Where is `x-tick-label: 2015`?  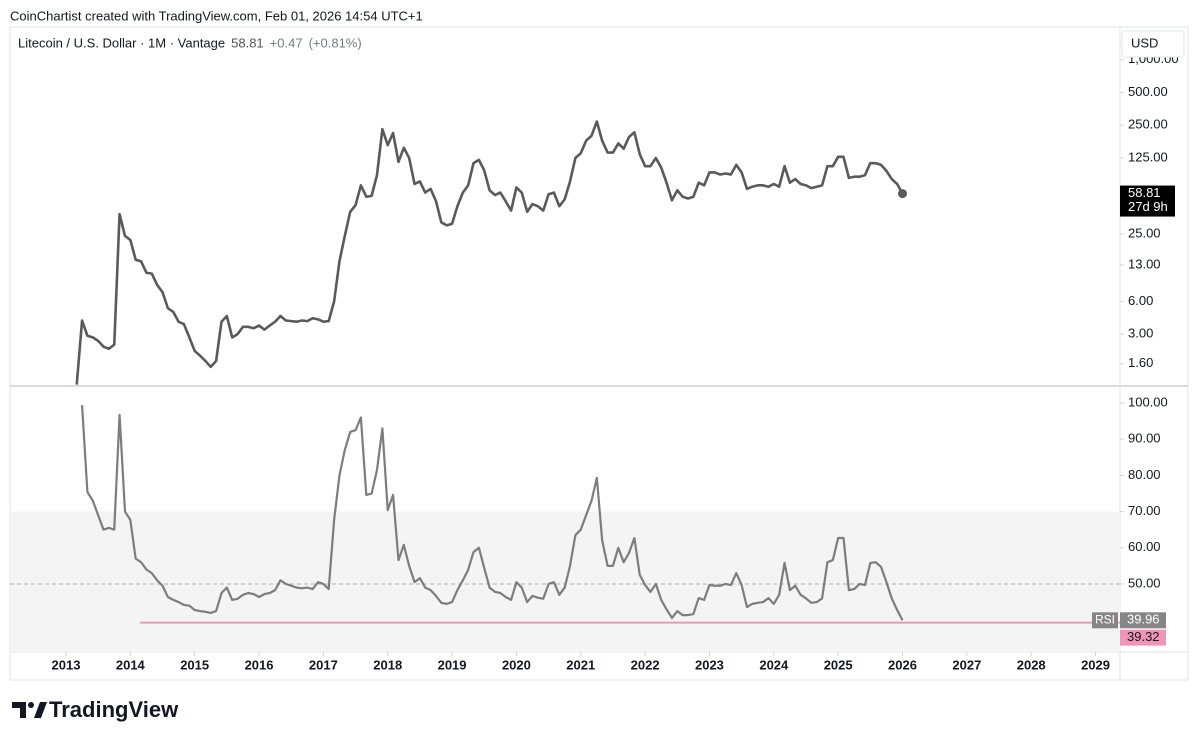
x-tick-label: 2015 is located at coordinates (194, 664).